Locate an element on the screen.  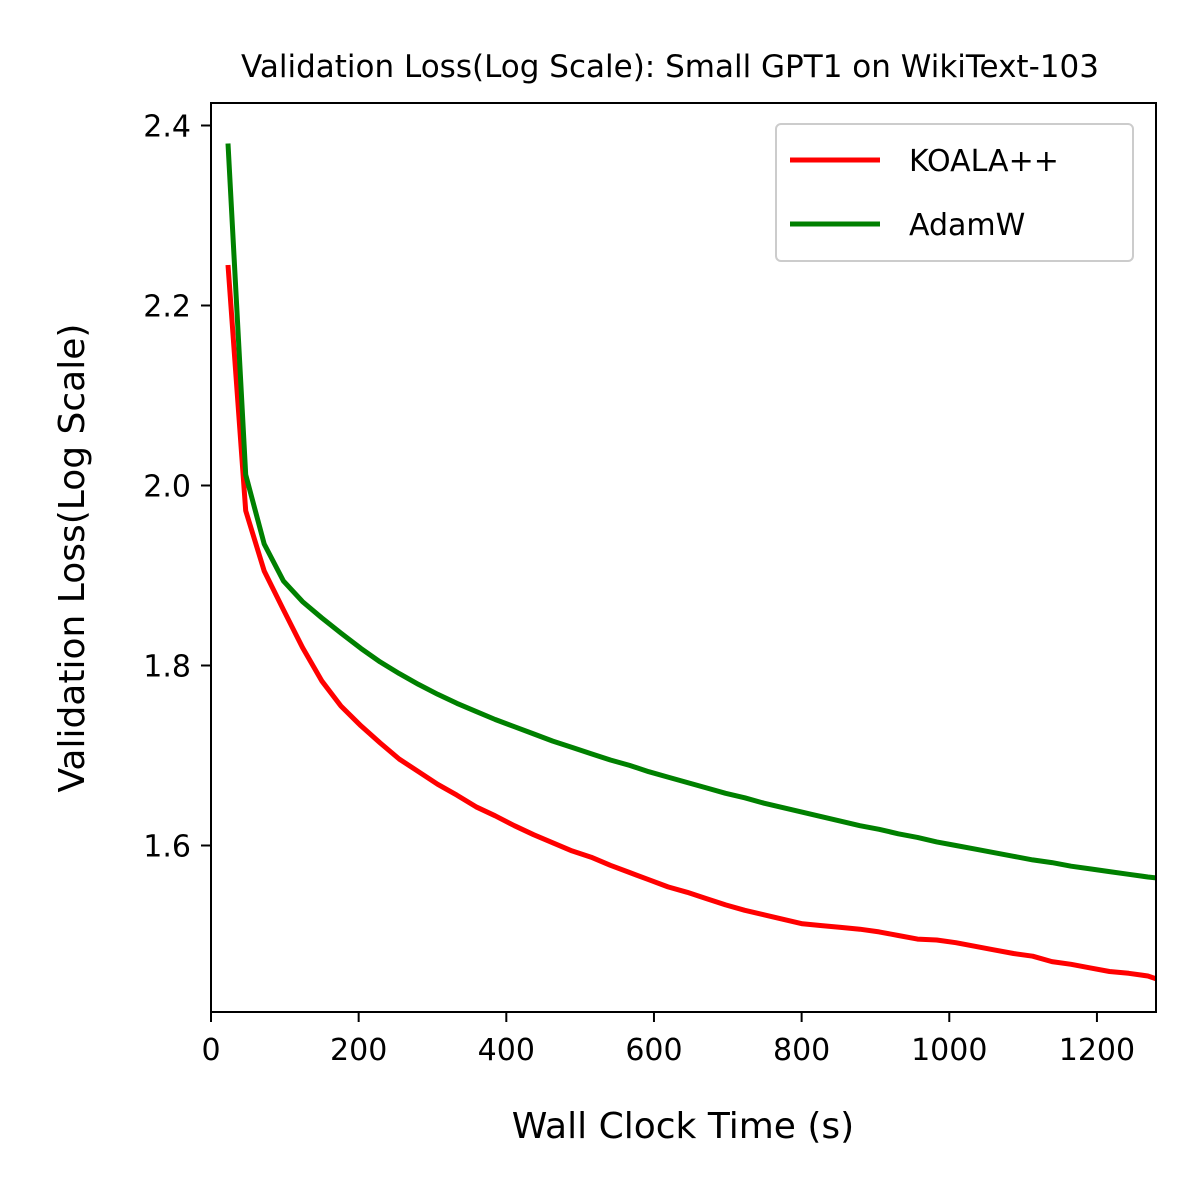
y-tick-label: 2.4 is located at coordinates (167, 127).